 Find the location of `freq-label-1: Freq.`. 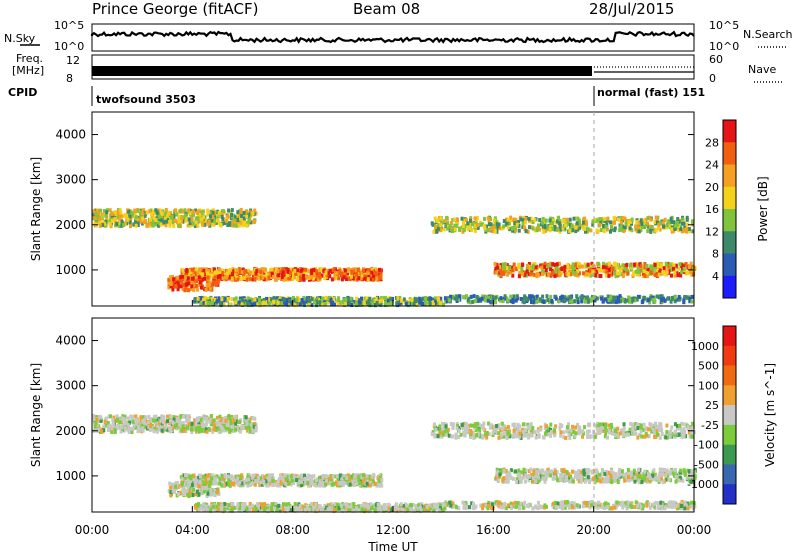

freq-label-1: Freq. is located at coordinates (29, 58).